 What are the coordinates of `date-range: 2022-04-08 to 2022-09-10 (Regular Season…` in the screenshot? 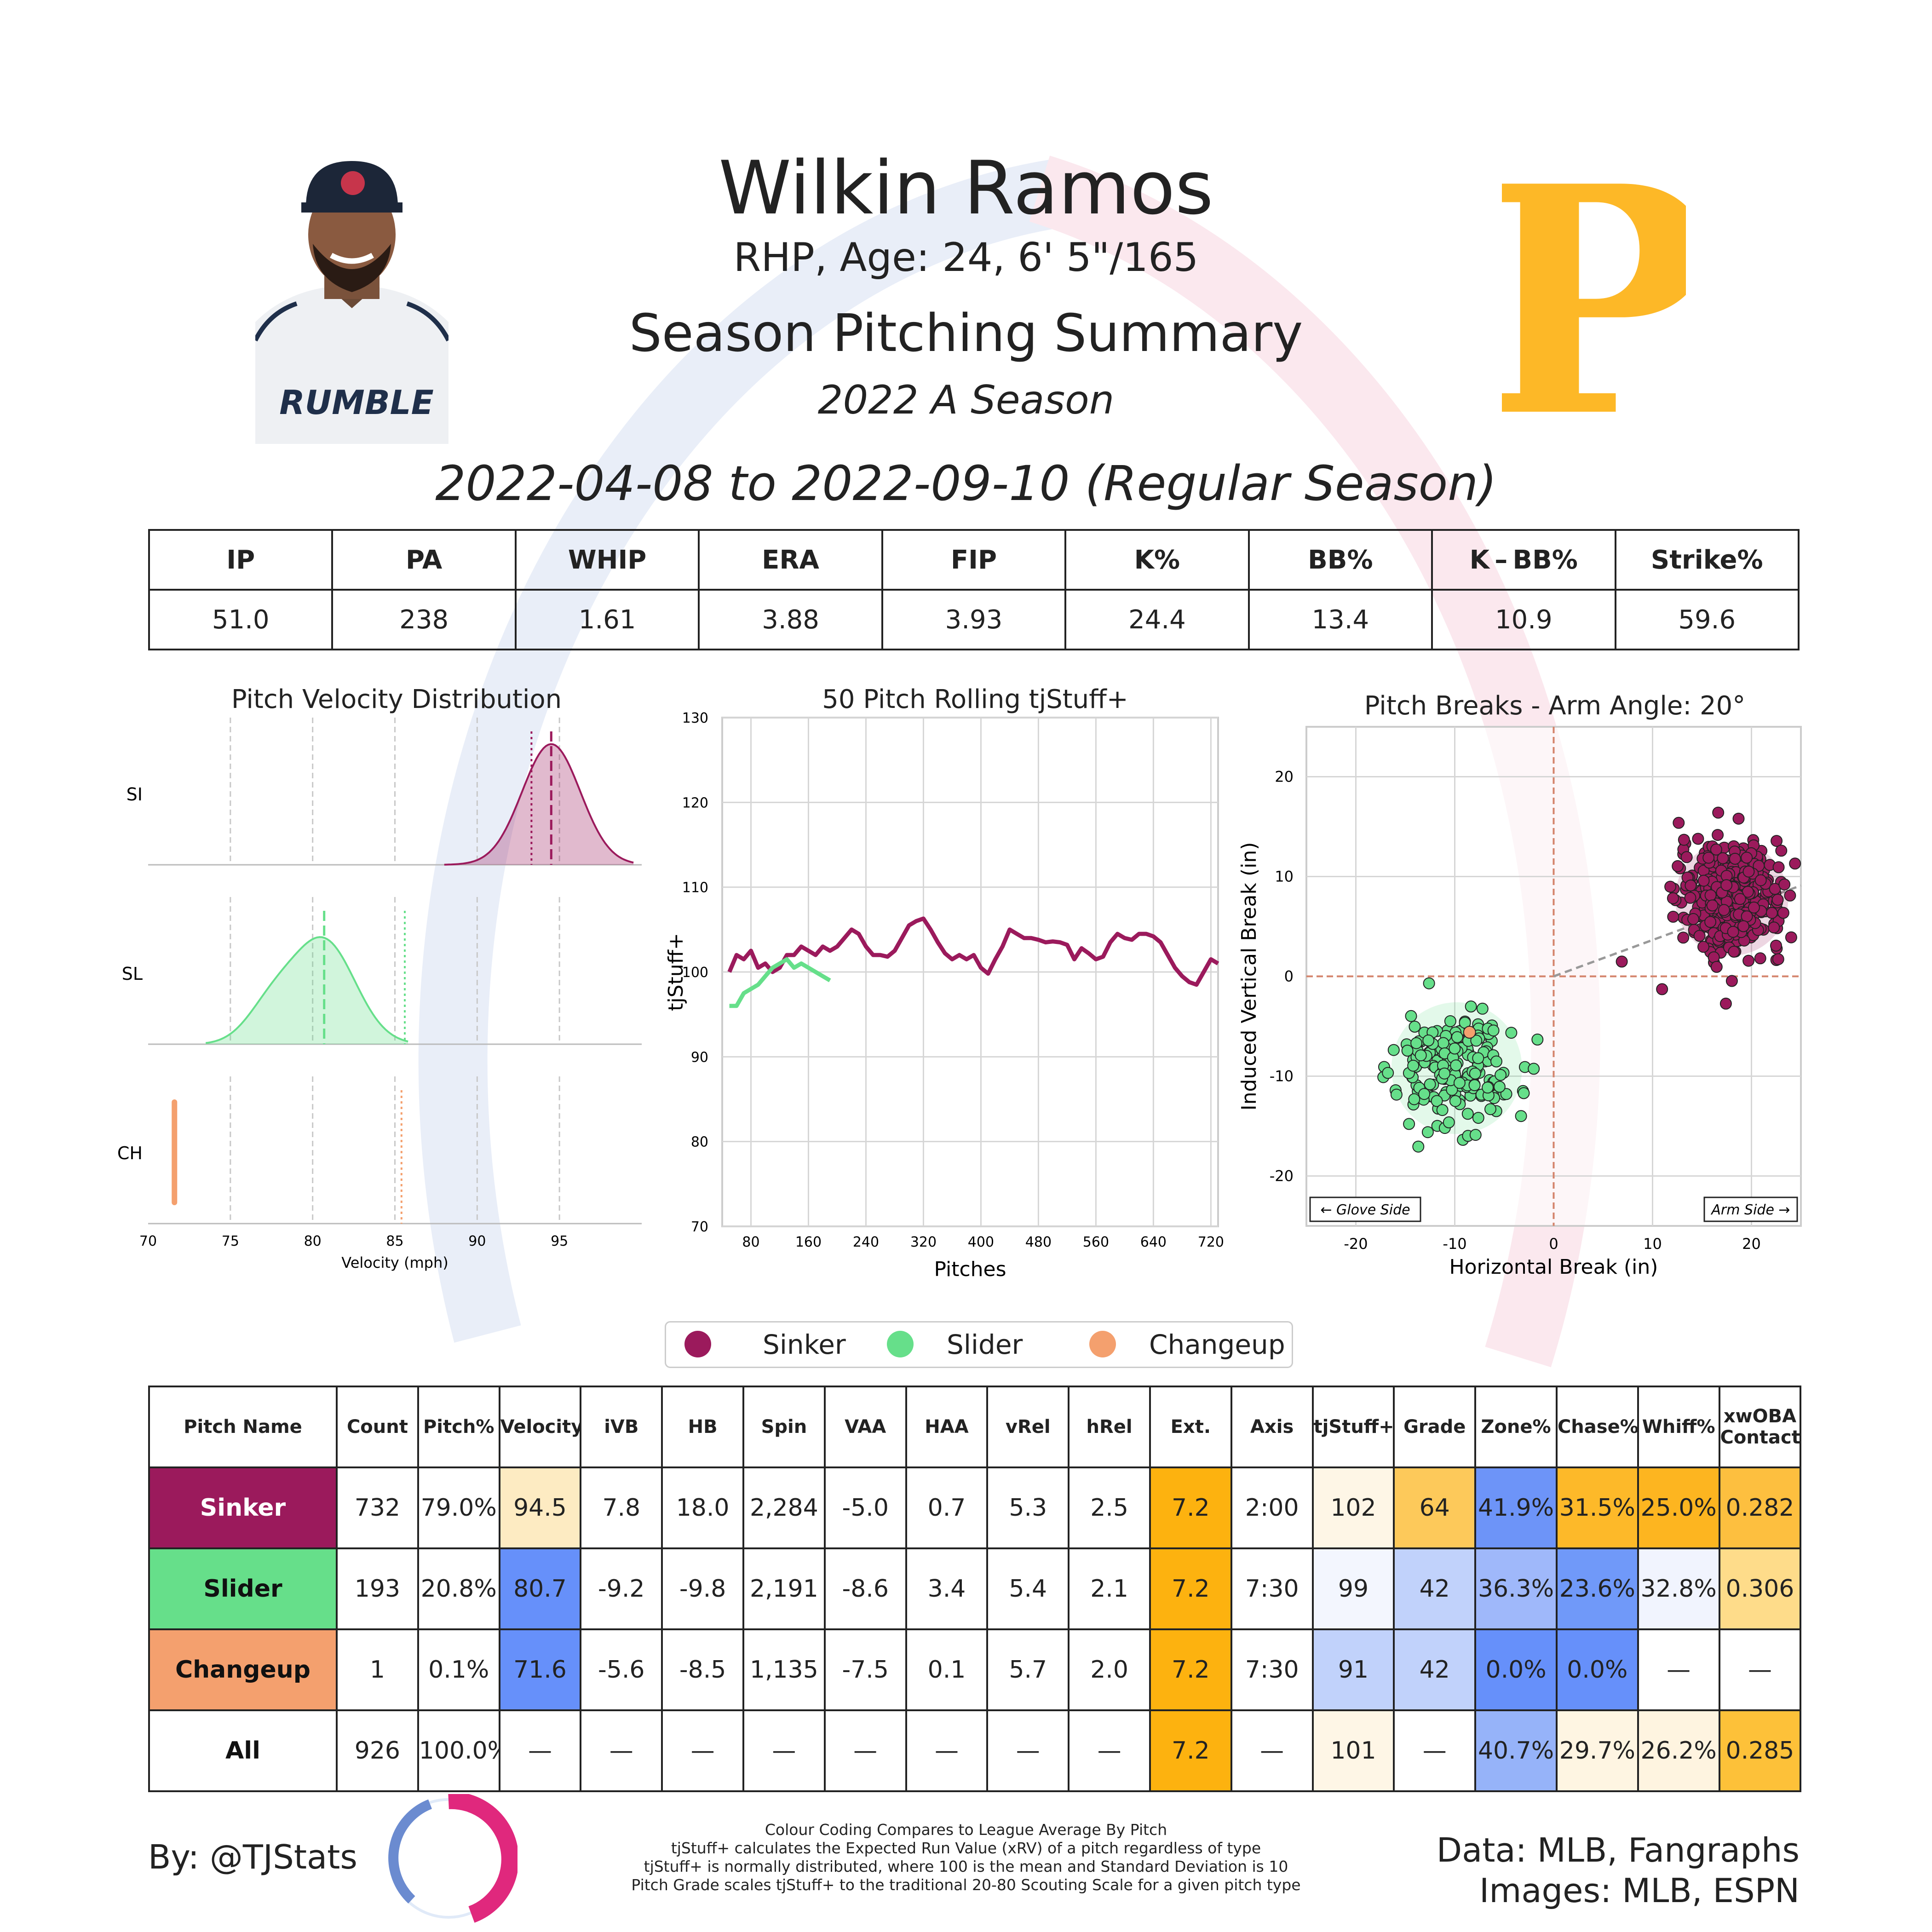 It's located at (966, 483).